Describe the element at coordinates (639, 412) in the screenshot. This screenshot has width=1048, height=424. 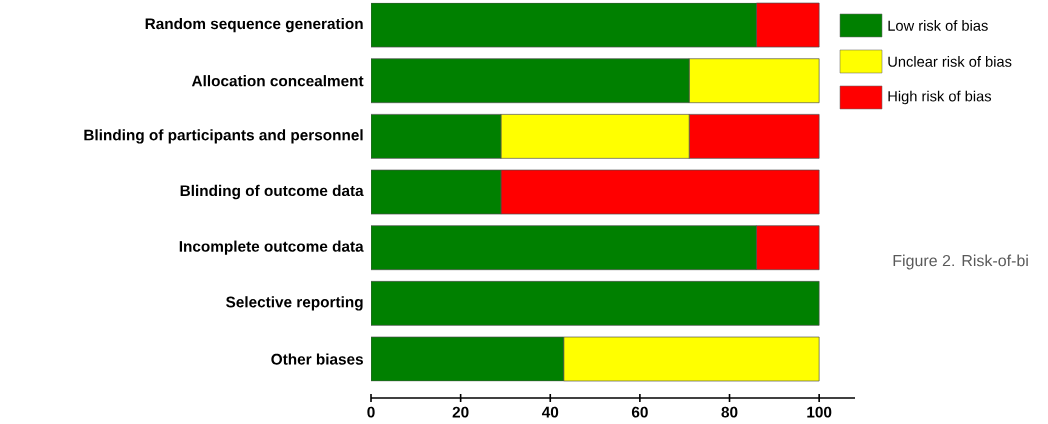
I see `x-tick-label: 60` at that location.